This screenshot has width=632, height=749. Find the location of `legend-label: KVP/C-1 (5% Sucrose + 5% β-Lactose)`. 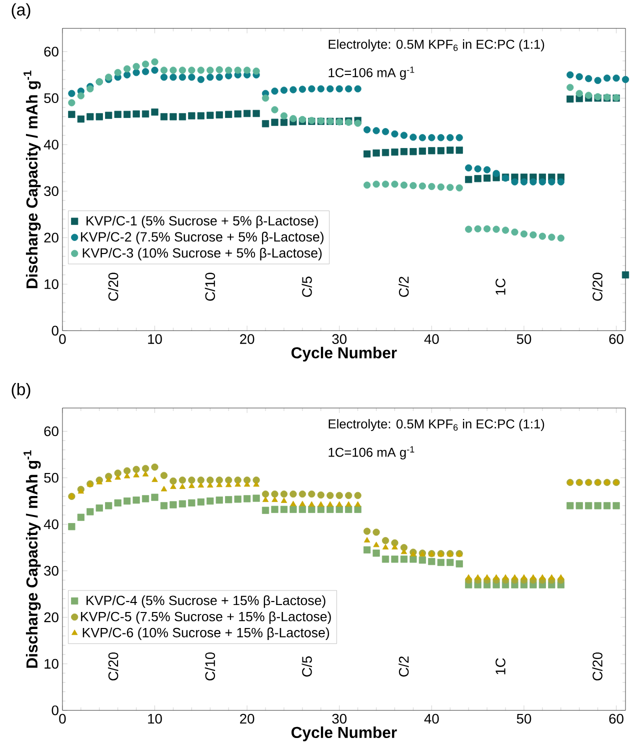

legend-label: KVP/C-1 (5% Sucrose + 5% β-Lactose) is located at coordinates (202, 222).